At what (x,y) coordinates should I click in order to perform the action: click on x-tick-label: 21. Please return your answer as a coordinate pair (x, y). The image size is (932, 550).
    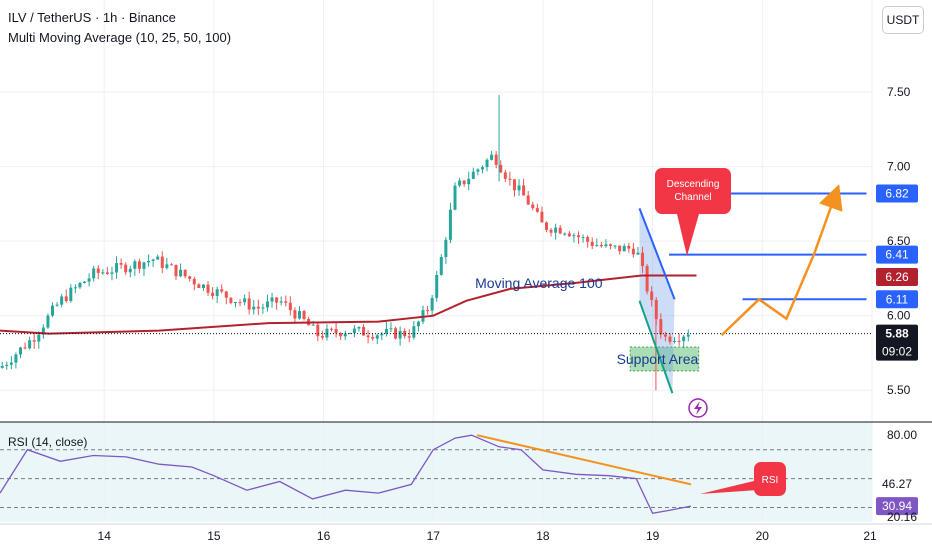
    Looking at the image, I should click on (870, 536).